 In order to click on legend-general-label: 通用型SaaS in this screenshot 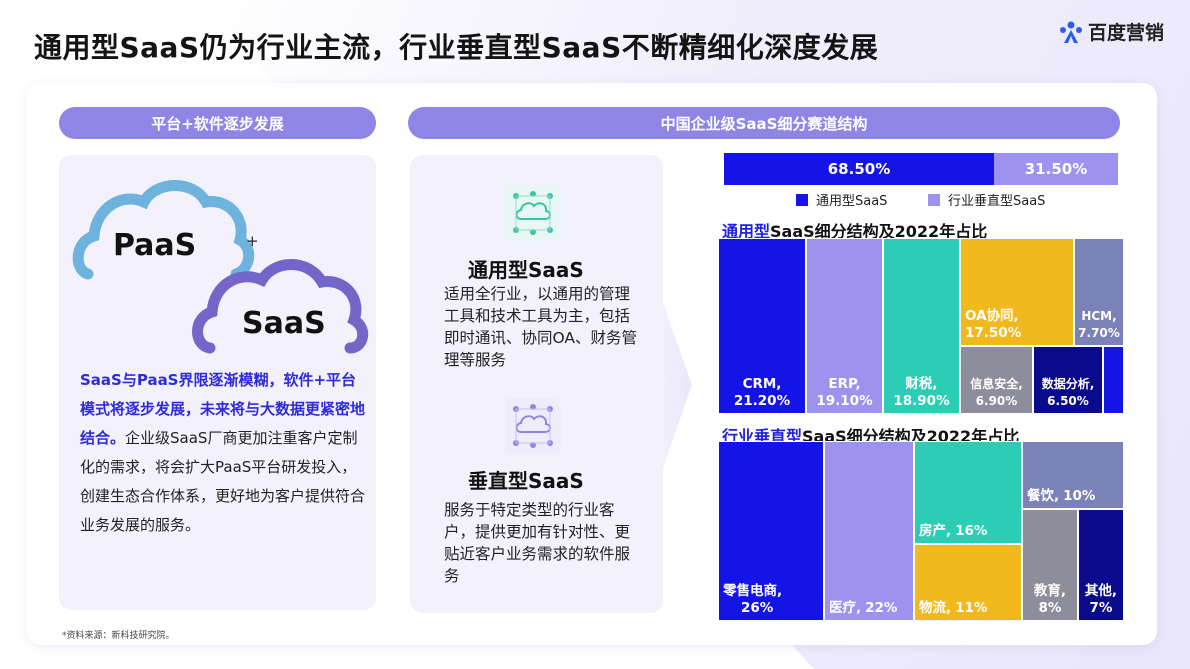, I will do `click(852, 201)`.